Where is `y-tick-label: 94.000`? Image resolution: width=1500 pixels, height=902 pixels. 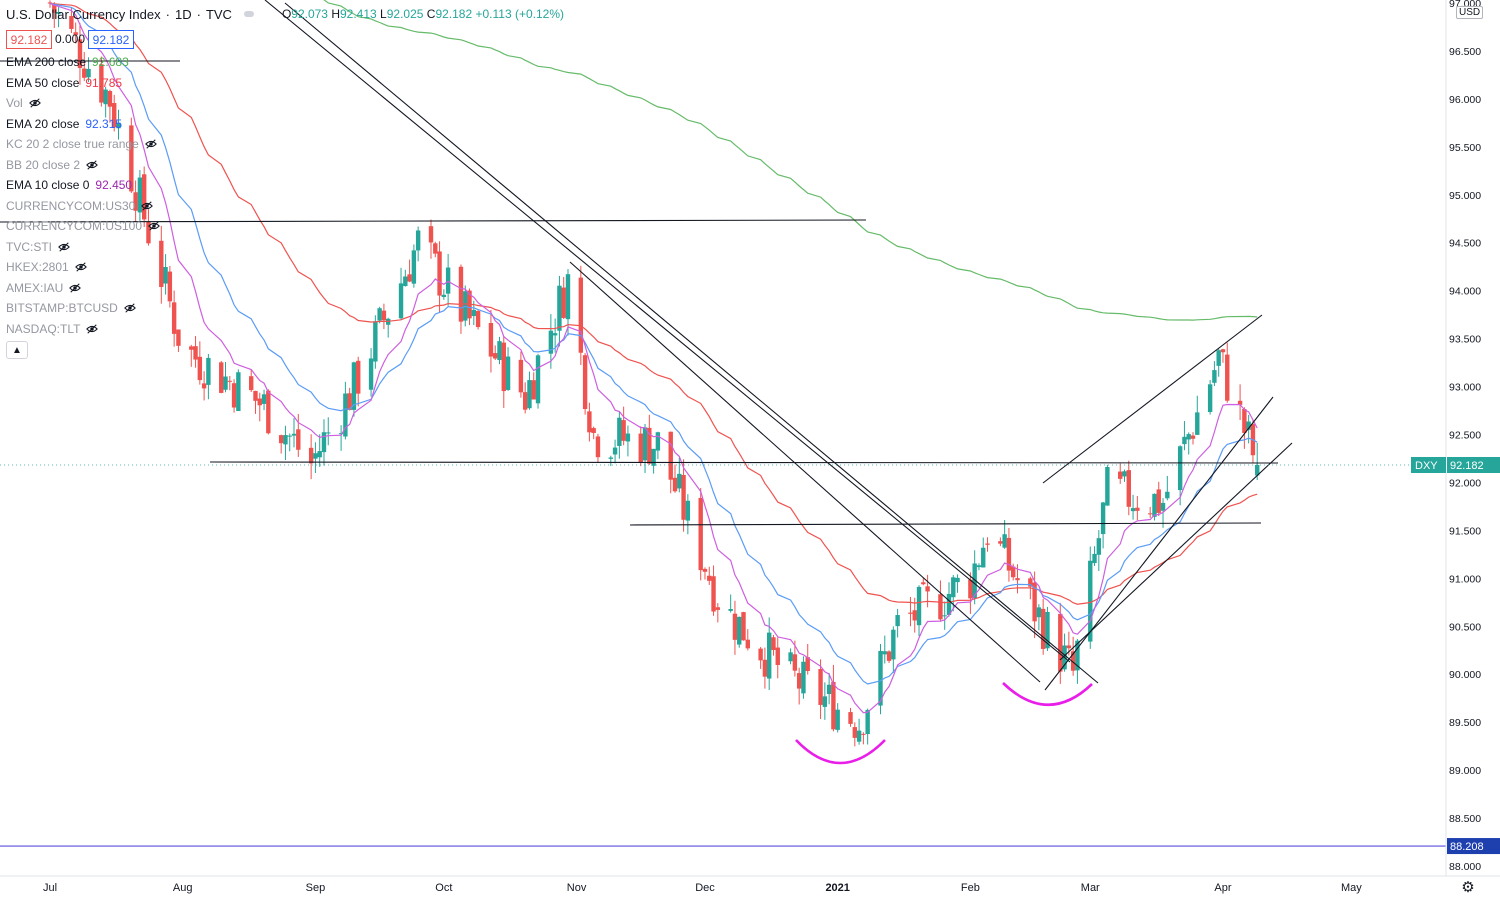 y-tick-label: 94.000 is located at coordinates (1465, 292).